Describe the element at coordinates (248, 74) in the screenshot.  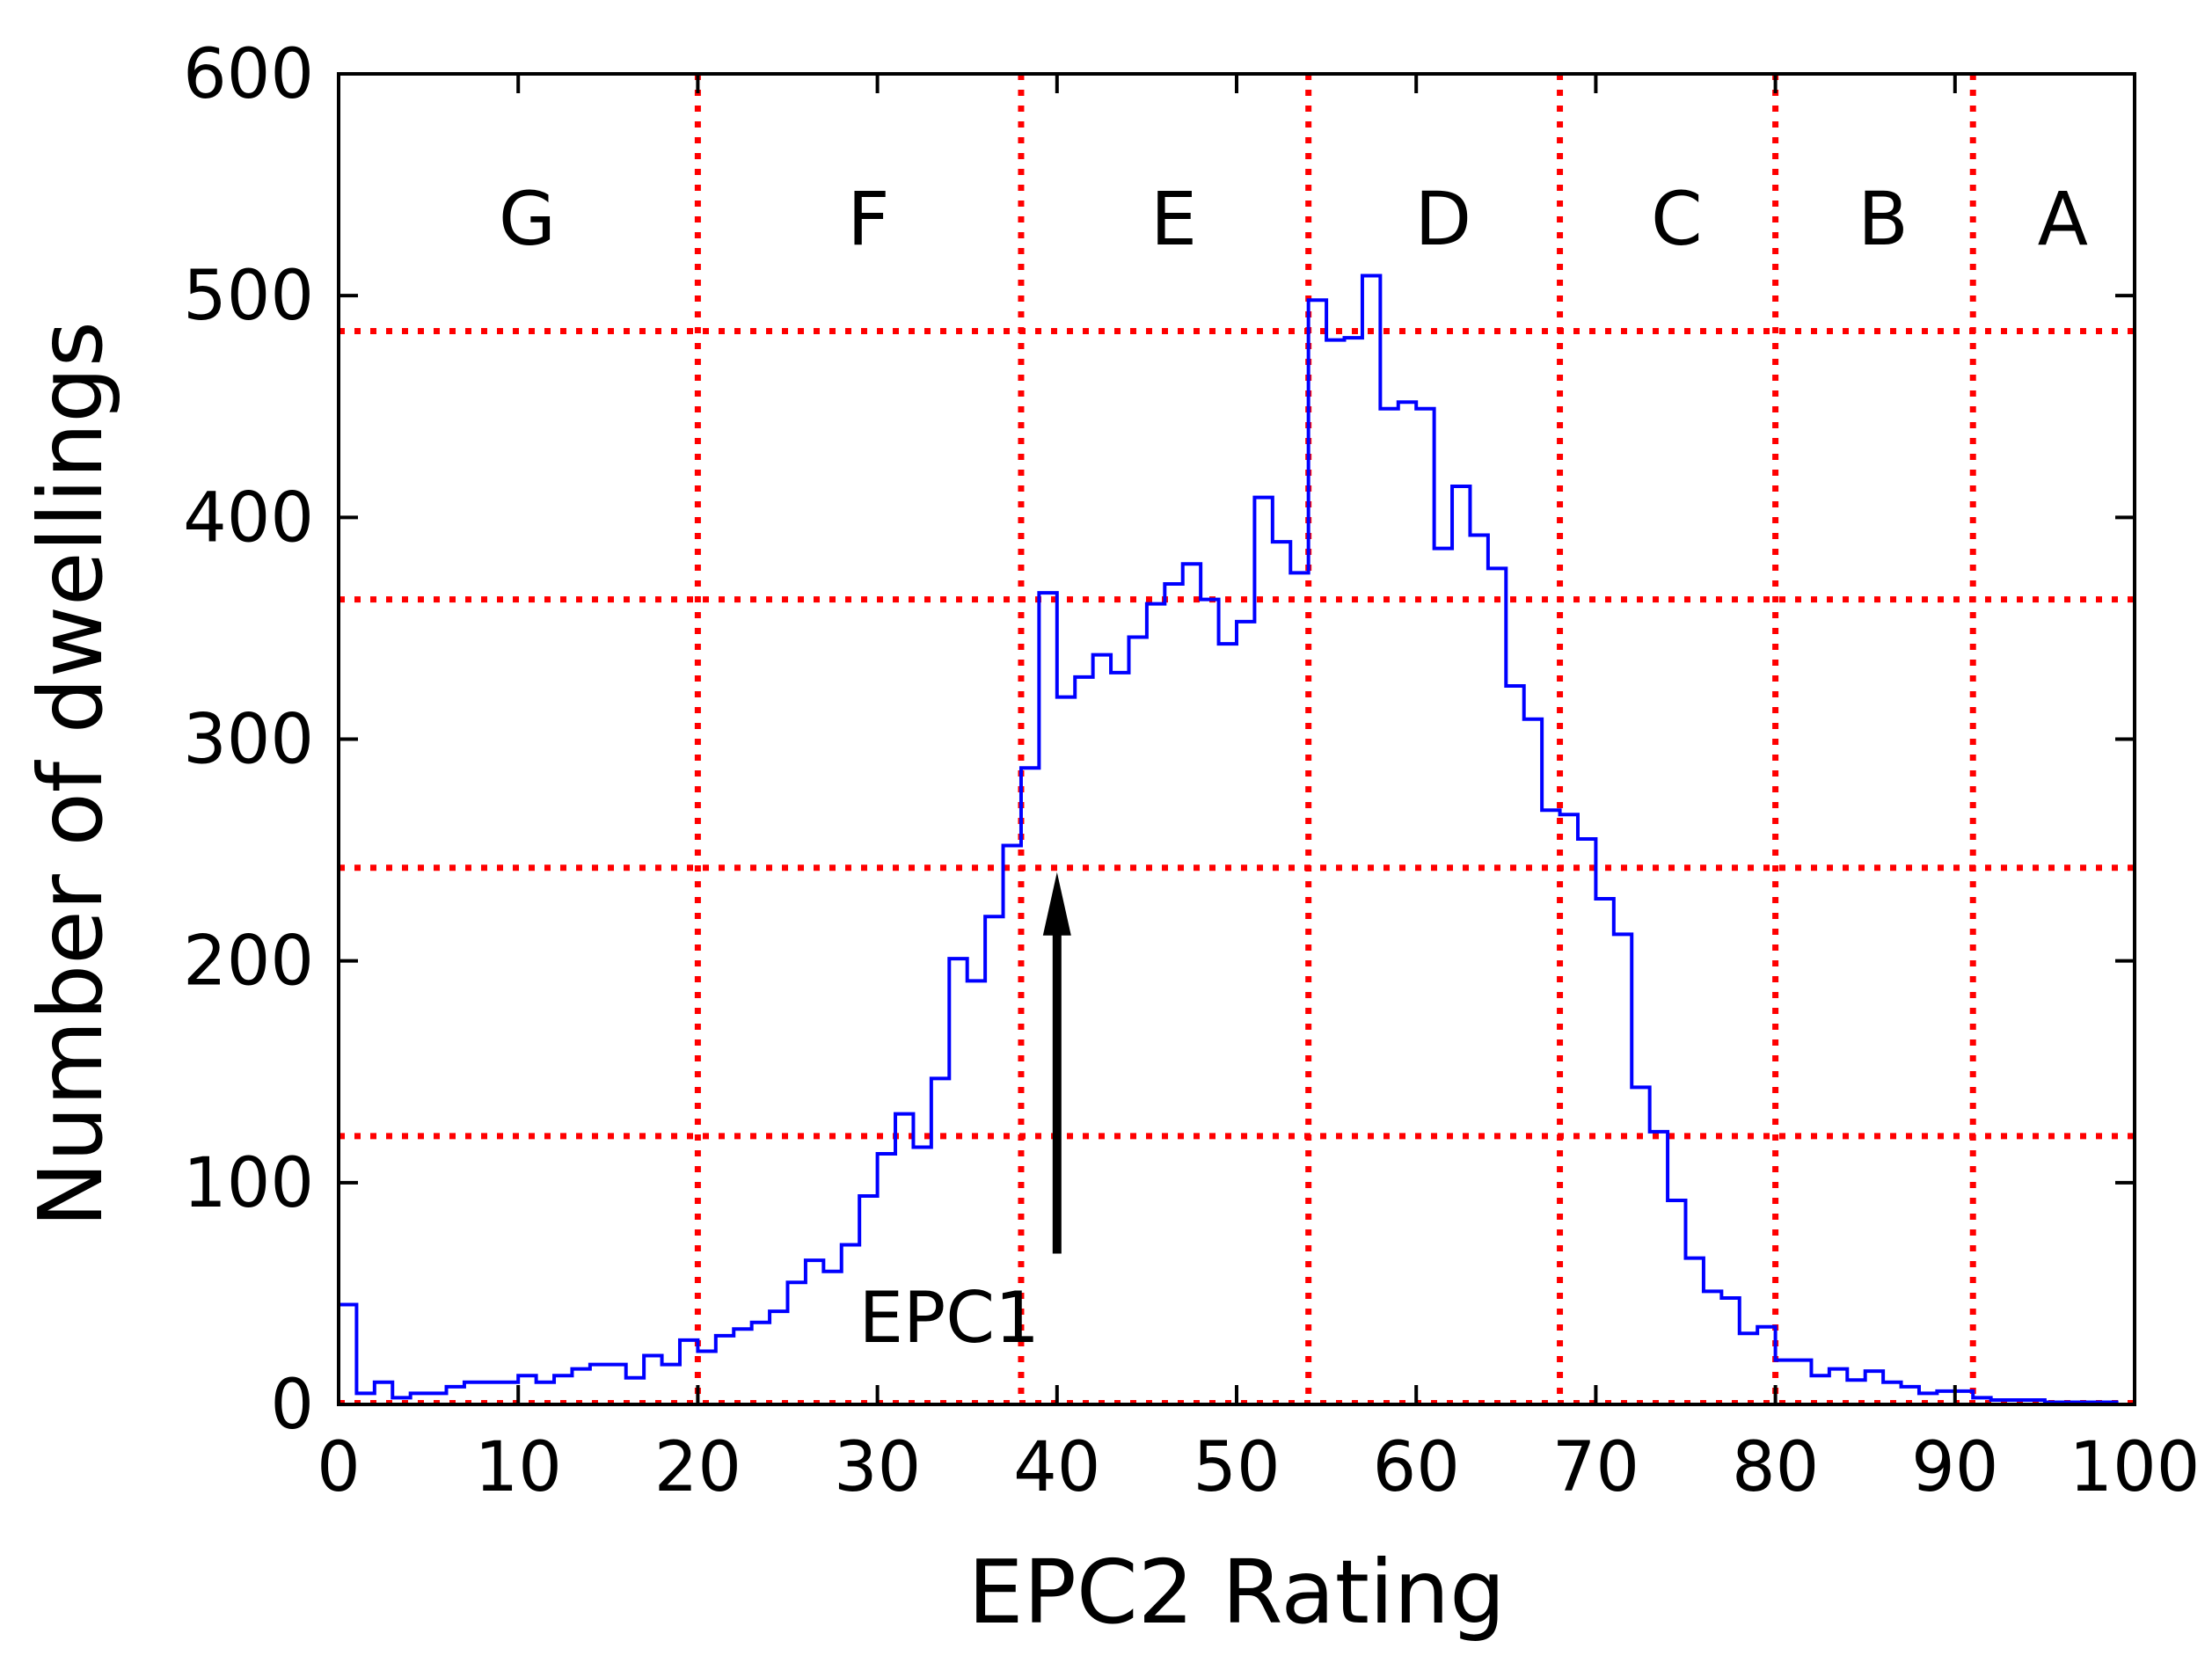
I see `y-tick-label: 600` at that location.